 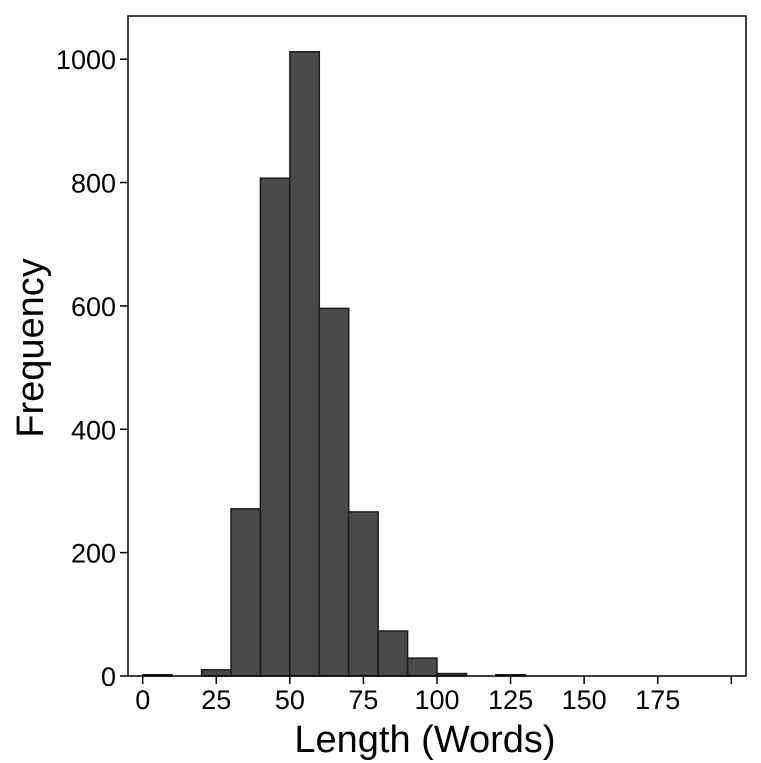 I want to click on x-tick-label: 0, so click(x=142, y=700).